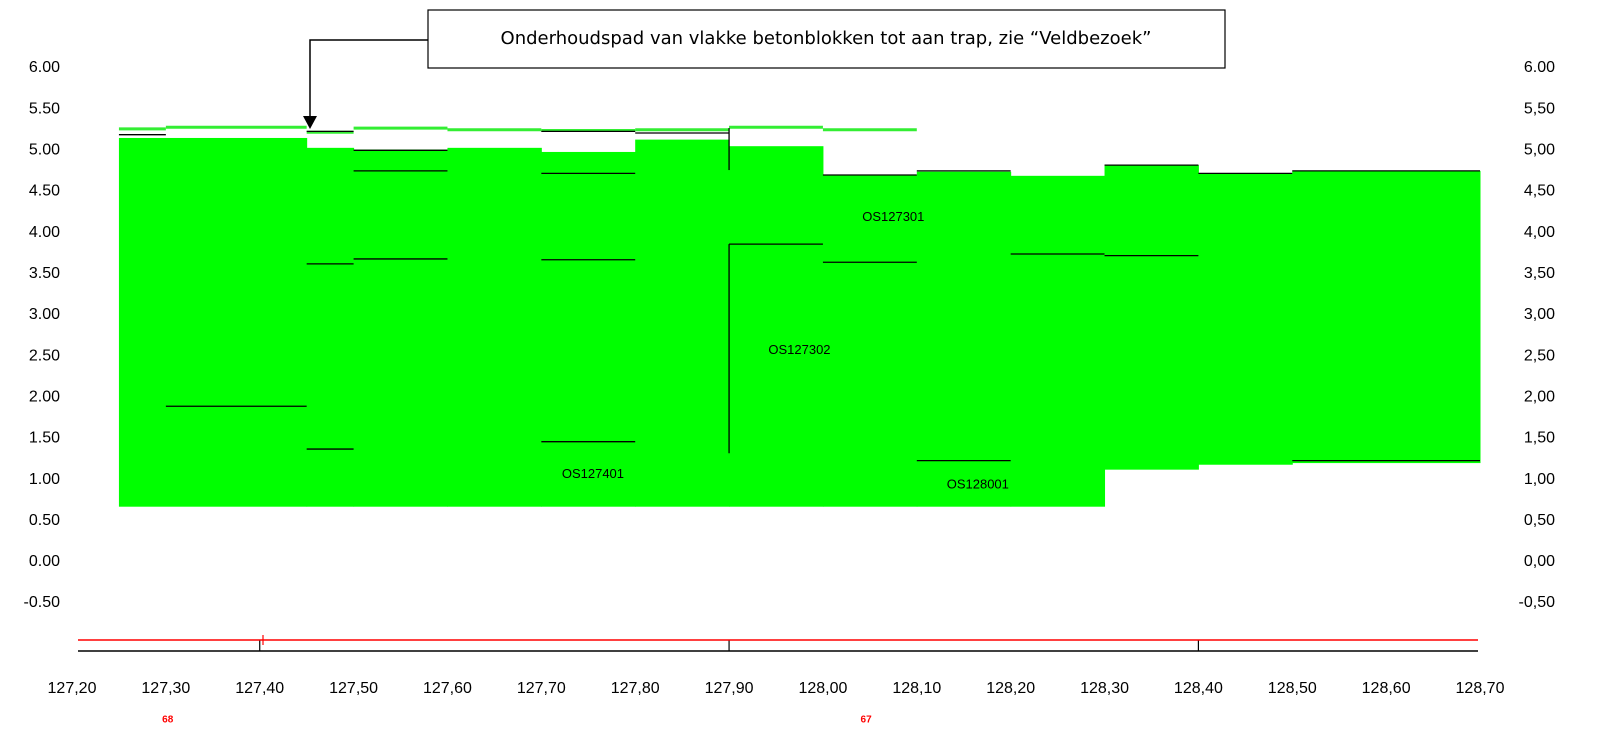 The width and height of the screenshot is (1598, 745). What do you see at coordinates (447, 688) in the screenshot?
I see `x-tick-label: 127,60` at bounding box center [447, 688].